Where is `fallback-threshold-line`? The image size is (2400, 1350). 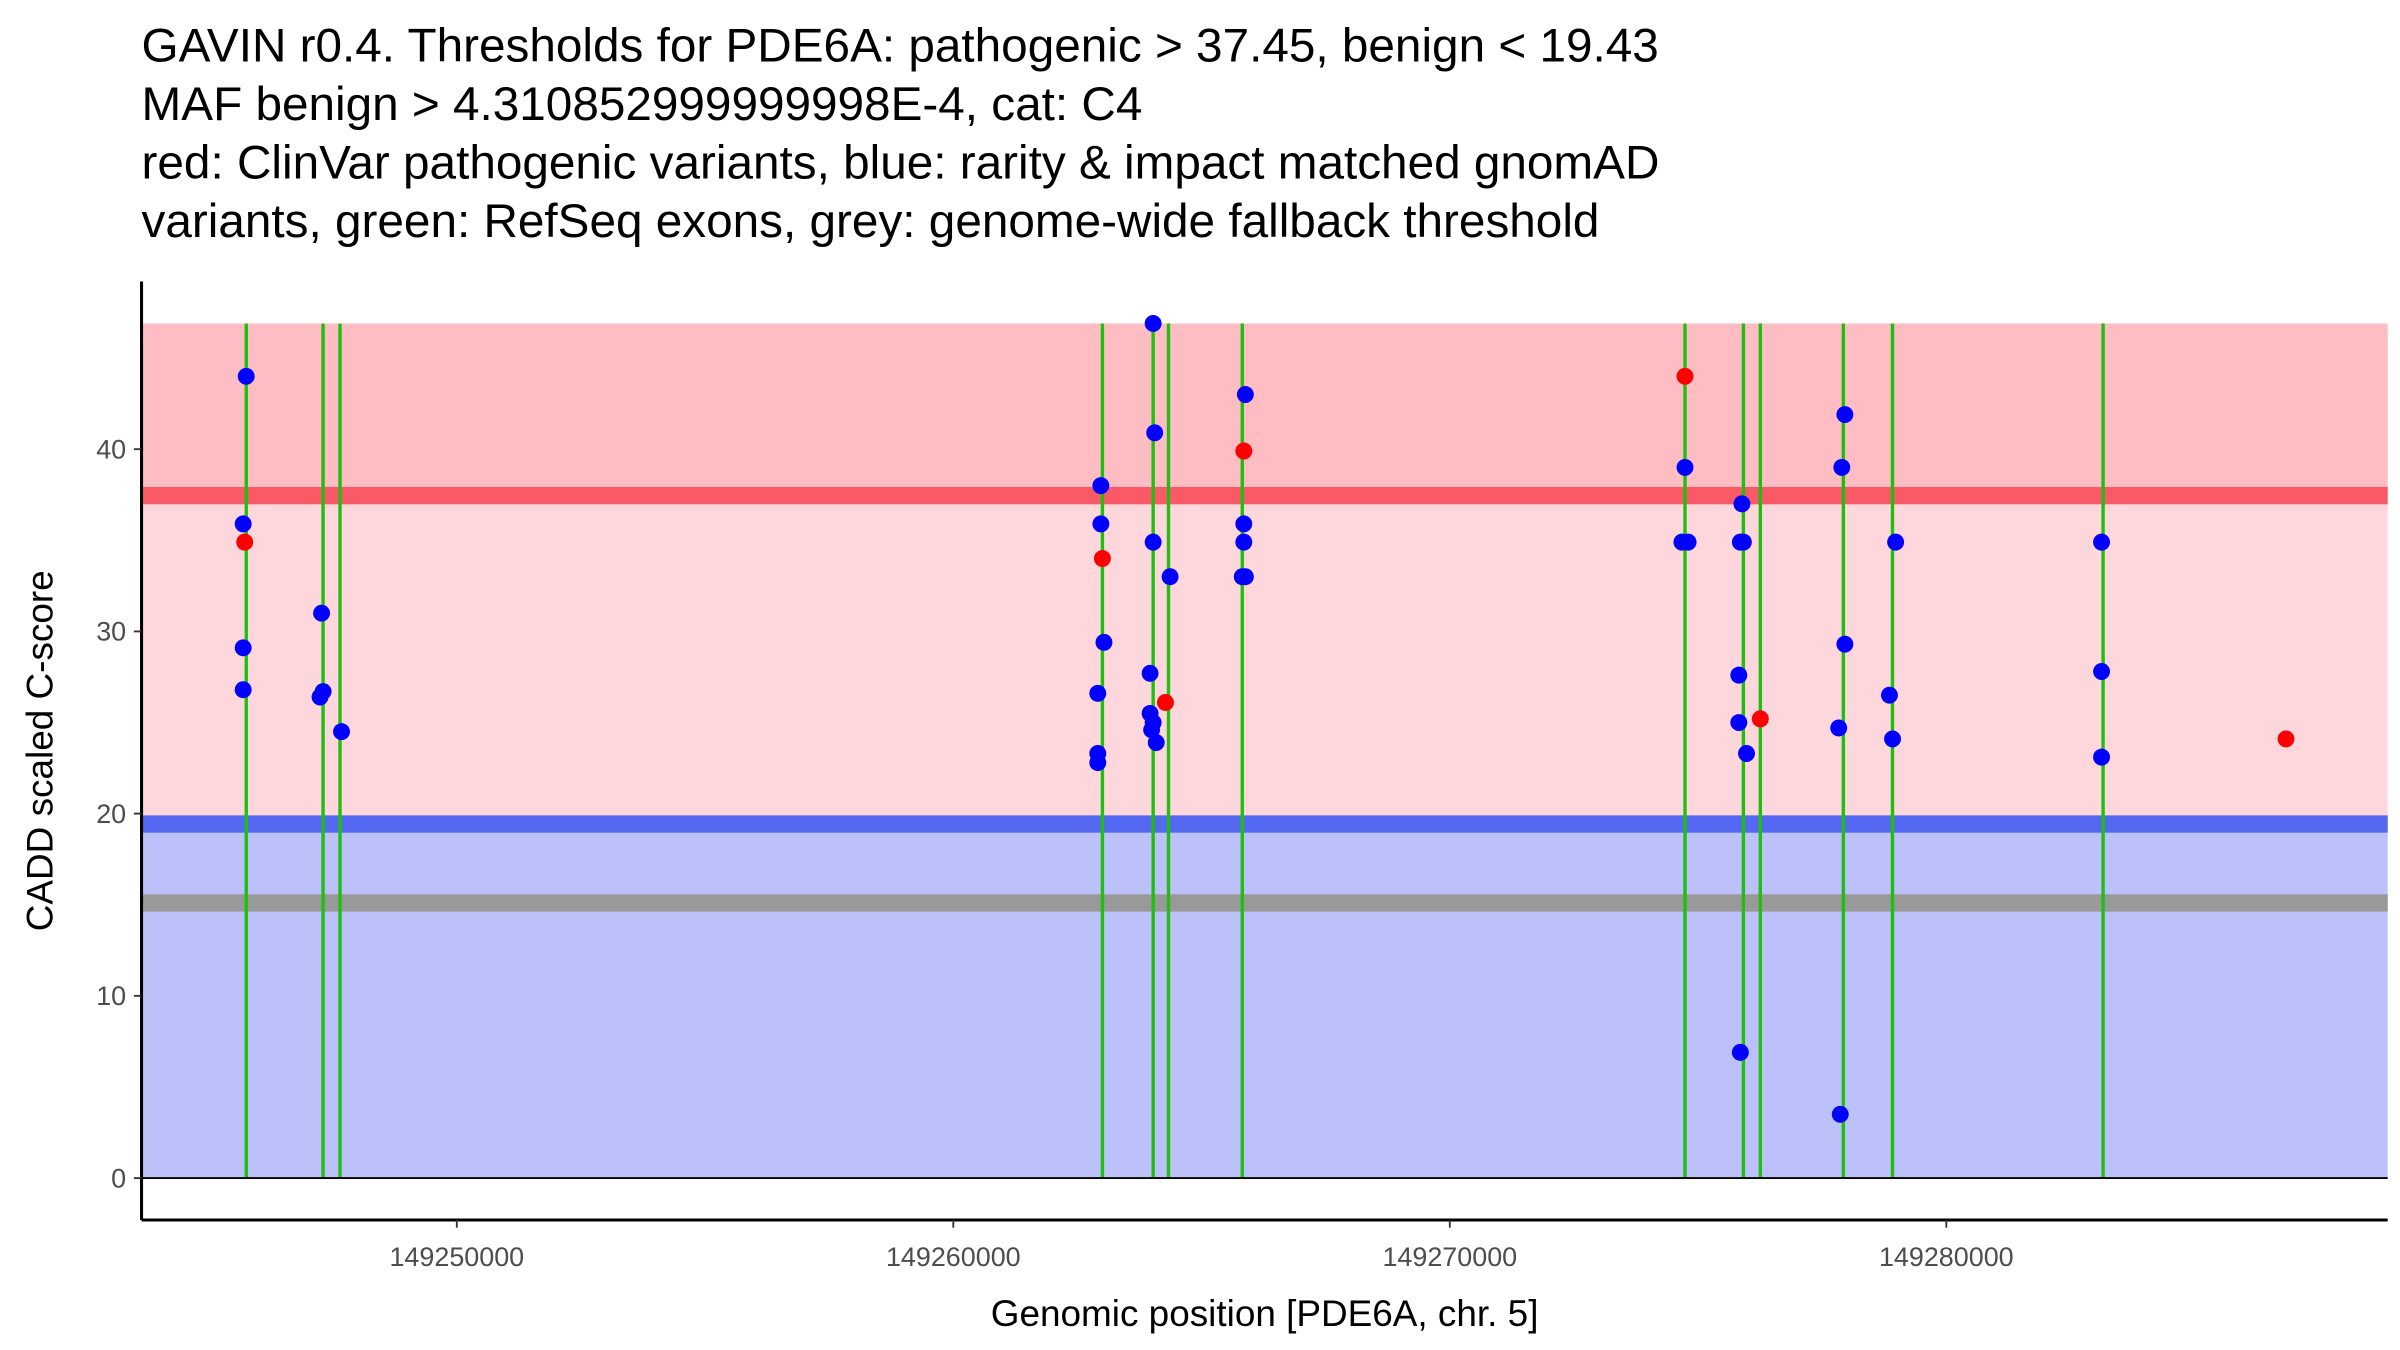 fallback-threshold-line is located at coordinates (1264, 903).